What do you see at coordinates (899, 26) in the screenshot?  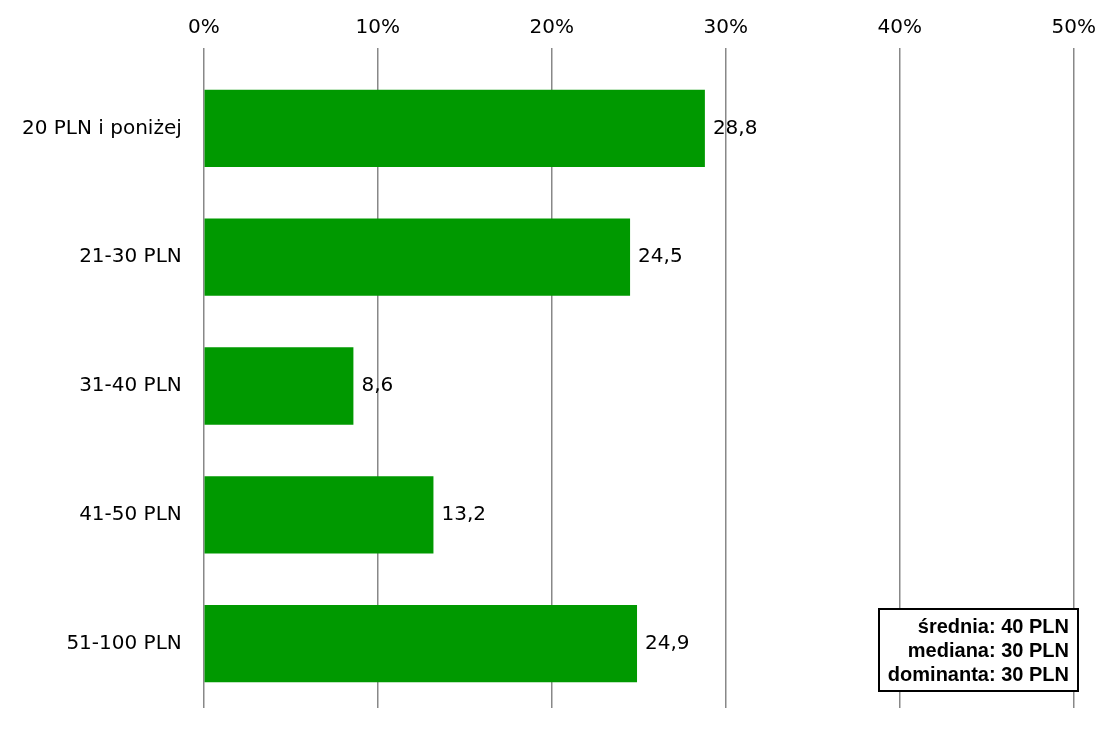 I see `x-tick-label: 40%` at bounding box center [899, 26].